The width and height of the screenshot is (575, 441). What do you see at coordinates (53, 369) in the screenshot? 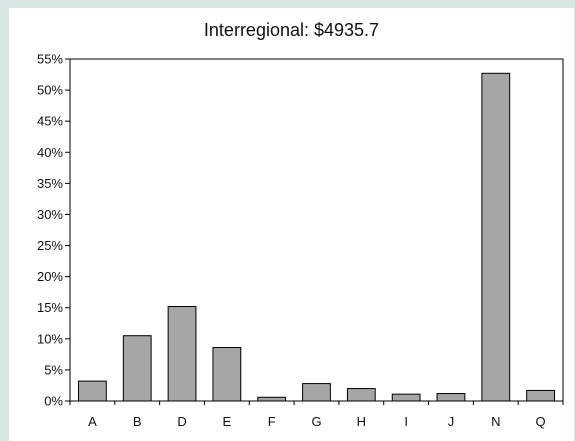
I see `y-tick-label: 5%` at bounding box center [53, 369].